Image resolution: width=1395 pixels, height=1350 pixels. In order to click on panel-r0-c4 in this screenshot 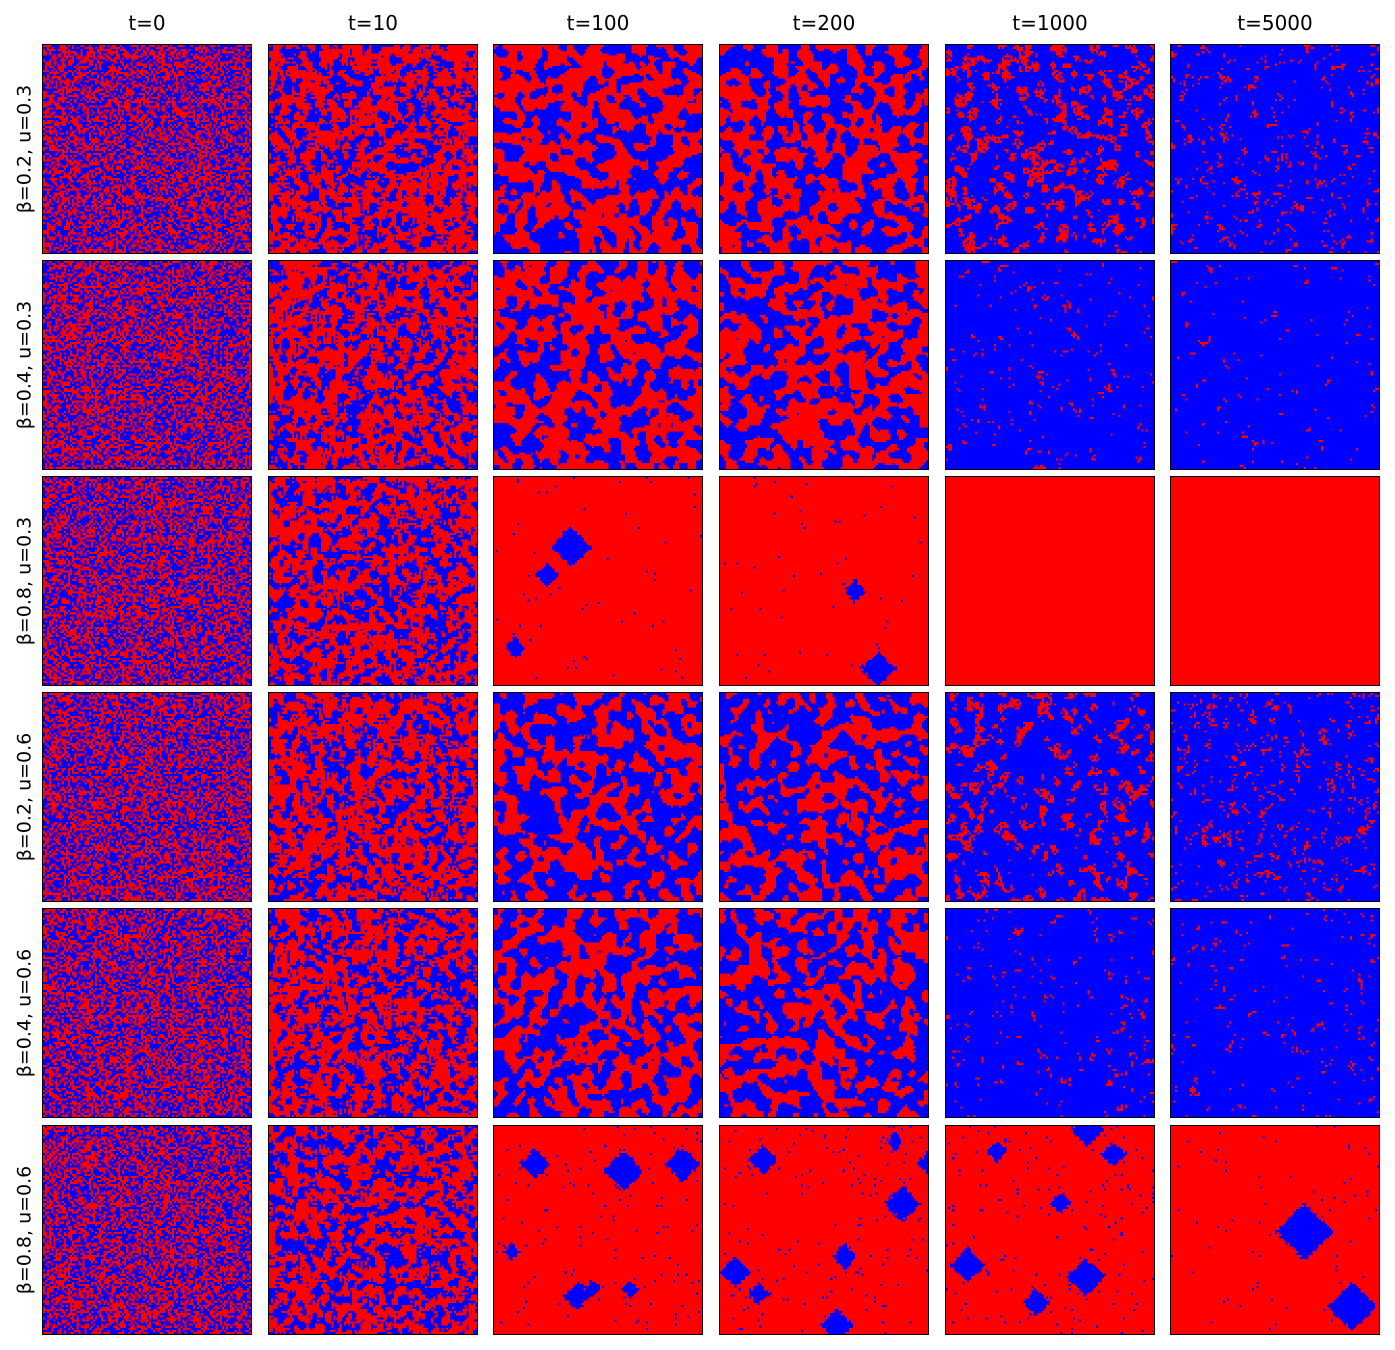, I will do `click(1050, 149)`.